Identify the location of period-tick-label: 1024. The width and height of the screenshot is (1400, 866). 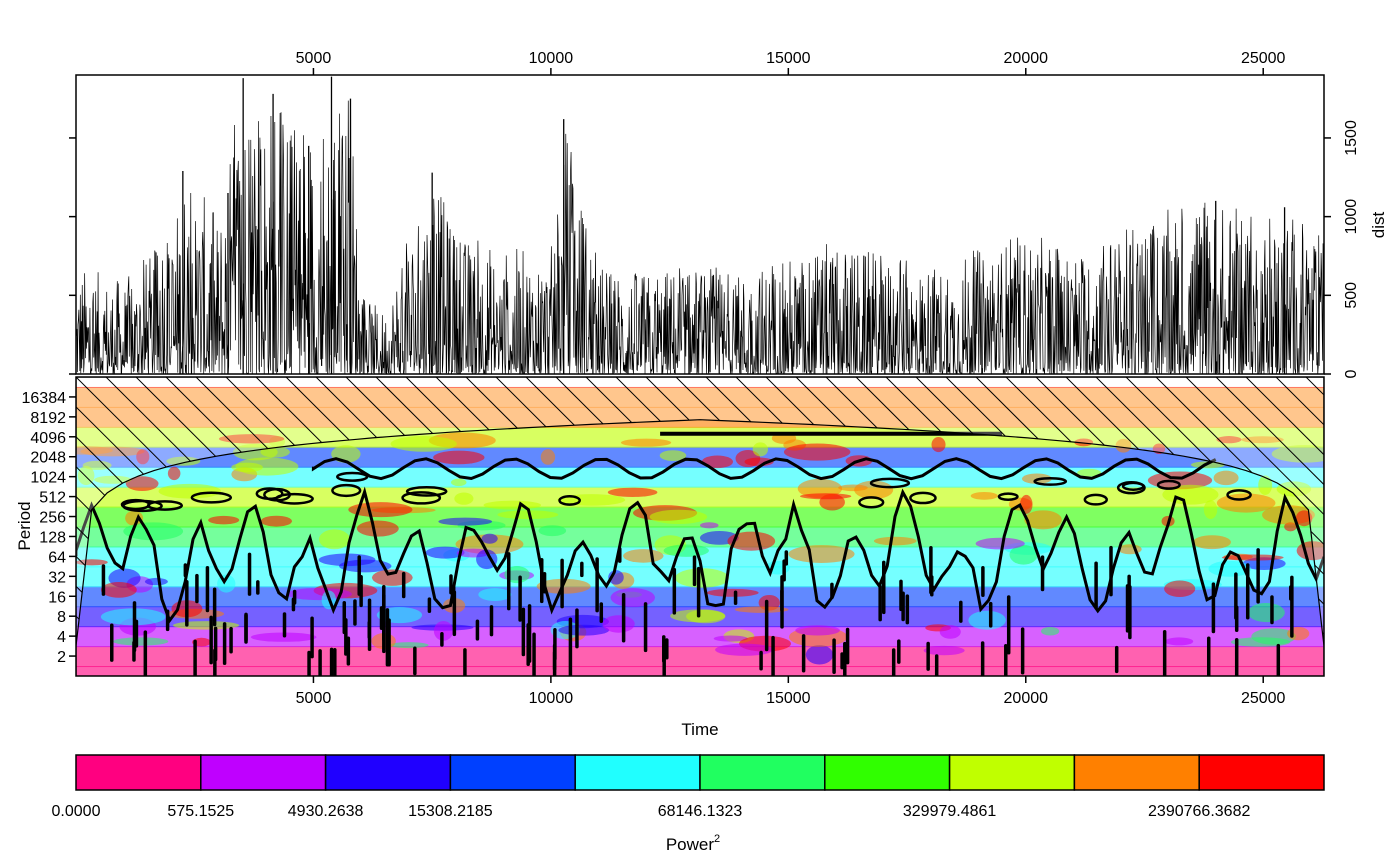
(48, 478).